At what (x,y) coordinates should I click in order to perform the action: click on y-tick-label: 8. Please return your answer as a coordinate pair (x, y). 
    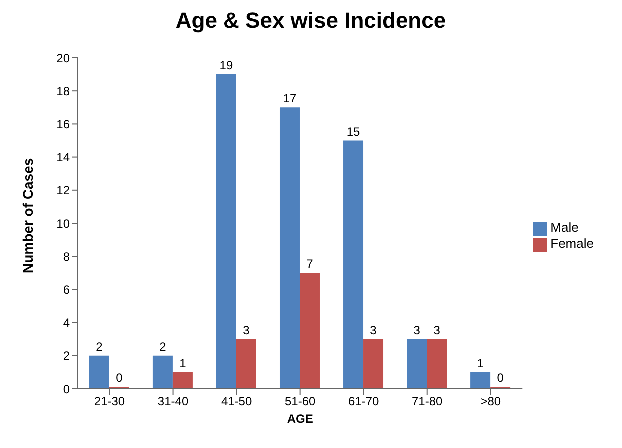
    Looking at the image, I should click on (66, 257).